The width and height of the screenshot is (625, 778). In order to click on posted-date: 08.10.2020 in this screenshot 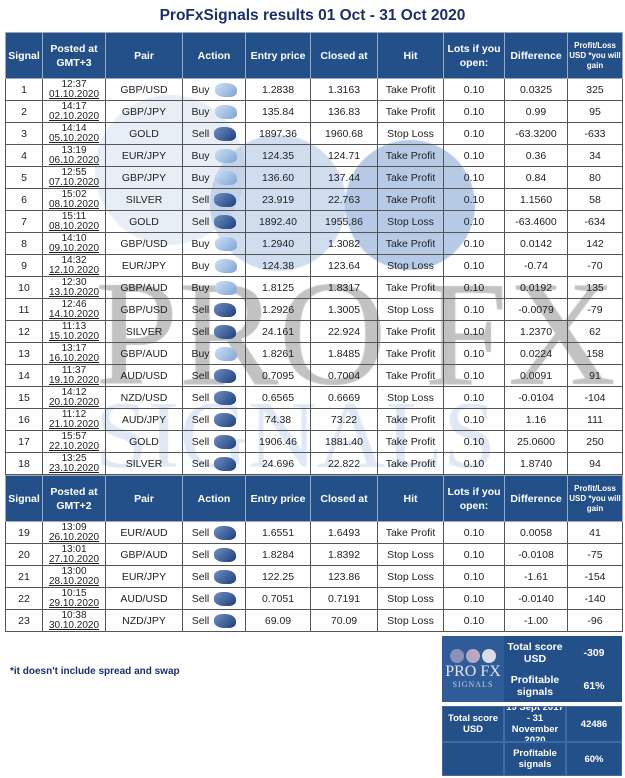, I will do `click(74, 204)`.